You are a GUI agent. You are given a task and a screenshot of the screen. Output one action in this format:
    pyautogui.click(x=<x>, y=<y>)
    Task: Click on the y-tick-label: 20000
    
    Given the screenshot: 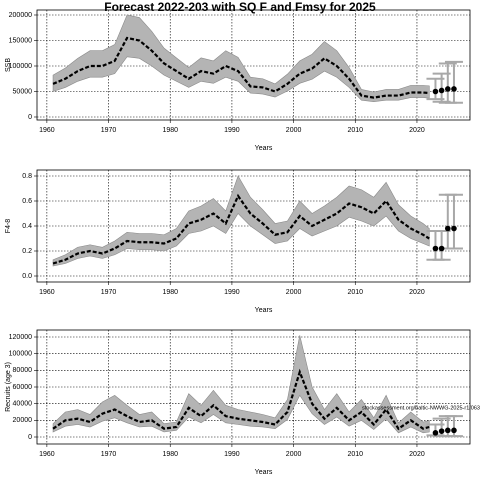 What is the action you would take?
    pyautogui.click(x=23, y=420)
    